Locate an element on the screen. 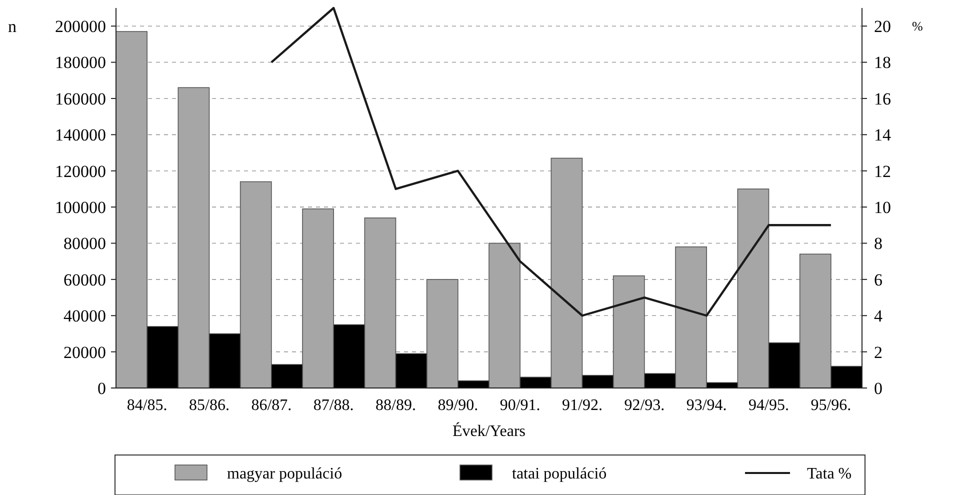 This screenshot has width=972, height=495. x-tick-label: 95/96. is located at coordinates (831, 405).